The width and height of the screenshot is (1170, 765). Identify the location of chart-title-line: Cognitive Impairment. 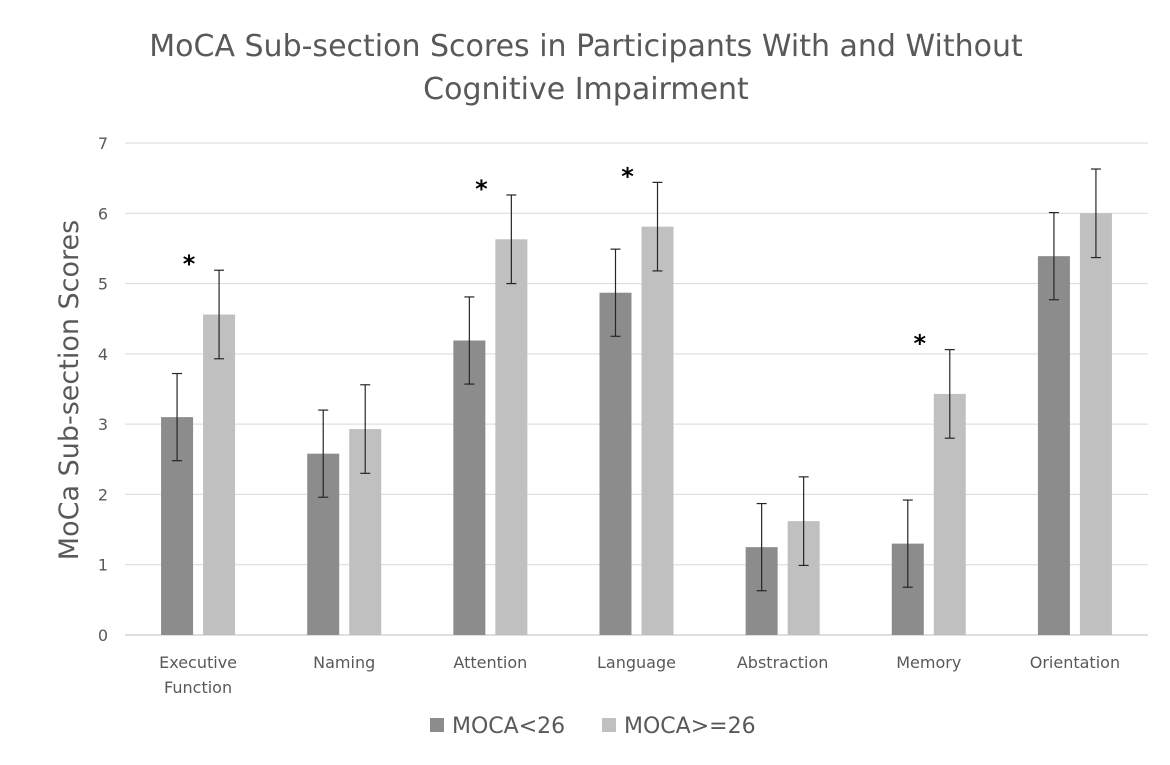
(586, 89).